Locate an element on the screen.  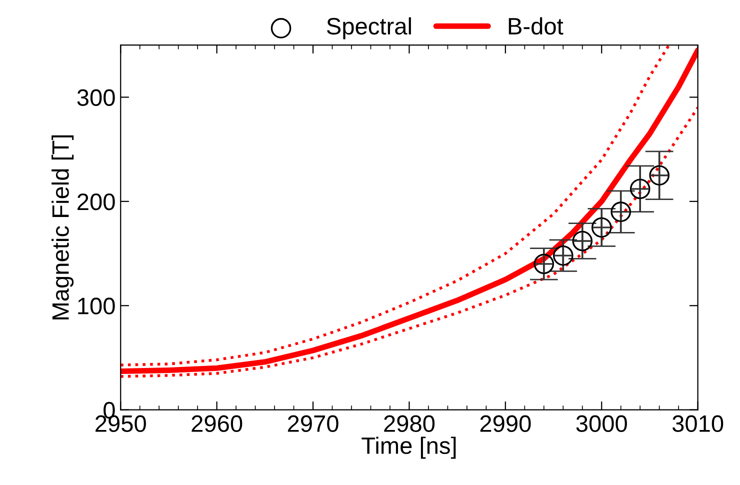
x-tick-label: 3000 is located at coordinates (601, 423).